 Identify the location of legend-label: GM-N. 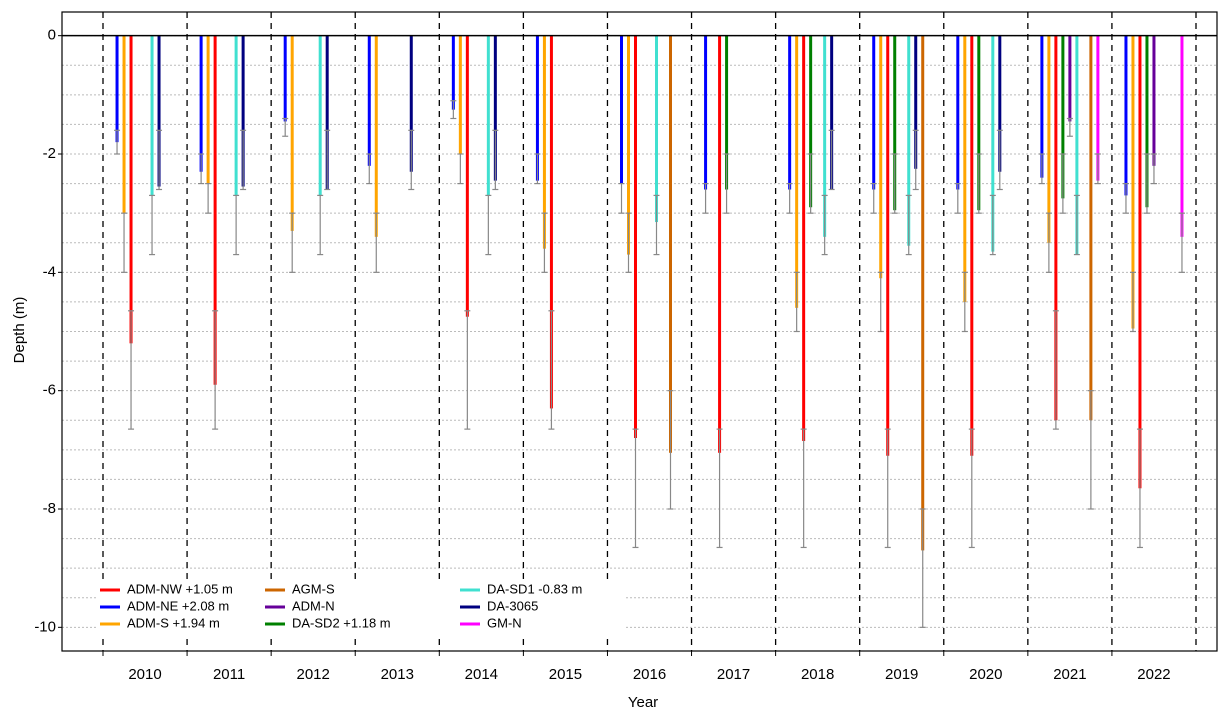
(504, 622).